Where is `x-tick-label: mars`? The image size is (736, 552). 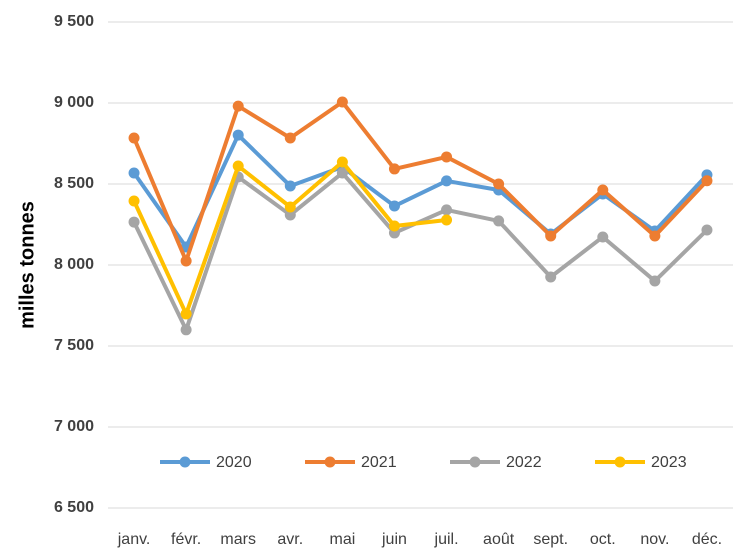
x-tick-label: mars is located at coordinates (238, 539).